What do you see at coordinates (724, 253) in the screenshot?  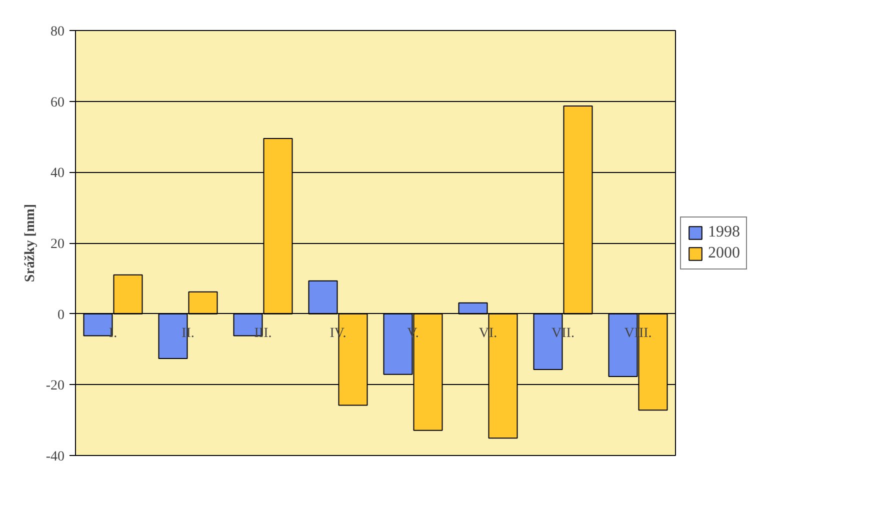 I see `legend-label: 2000` at bounding box center [724, 253].